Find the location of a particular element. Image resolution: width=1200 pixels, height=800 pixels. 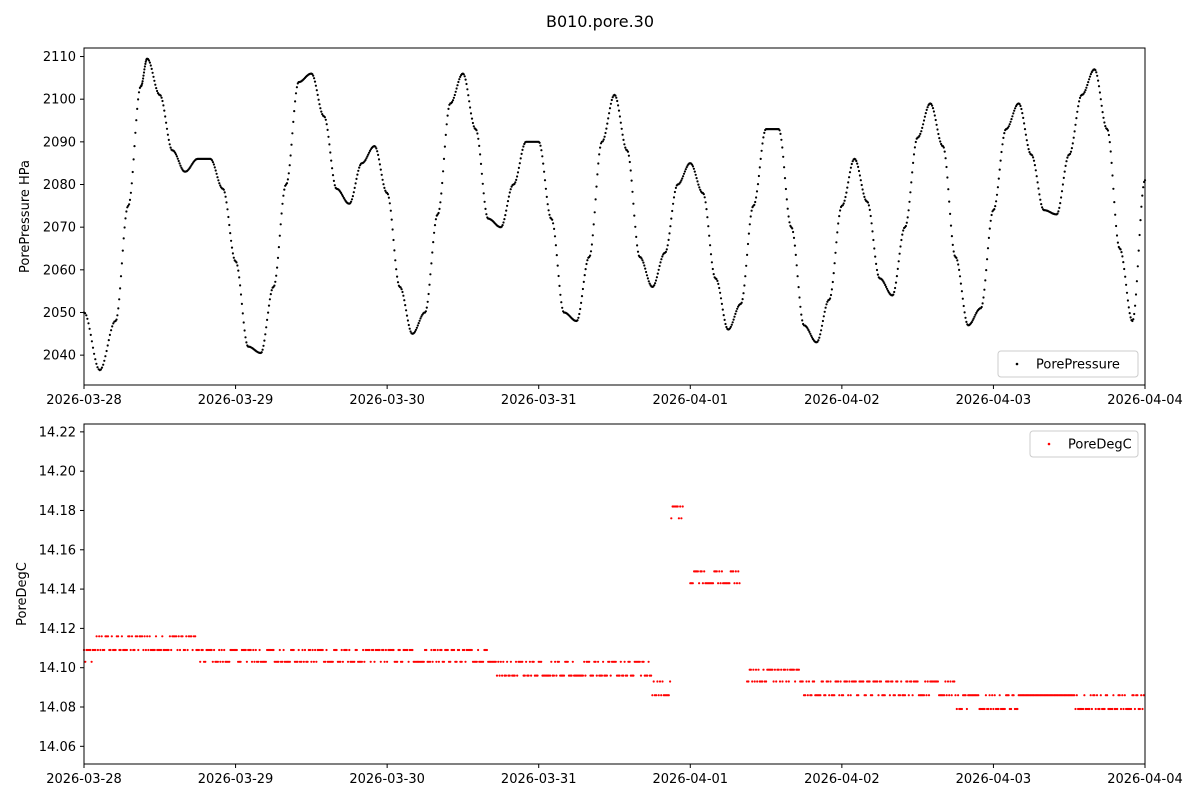

y-tick-label: 14.20 is located at coordinates (57, 472).